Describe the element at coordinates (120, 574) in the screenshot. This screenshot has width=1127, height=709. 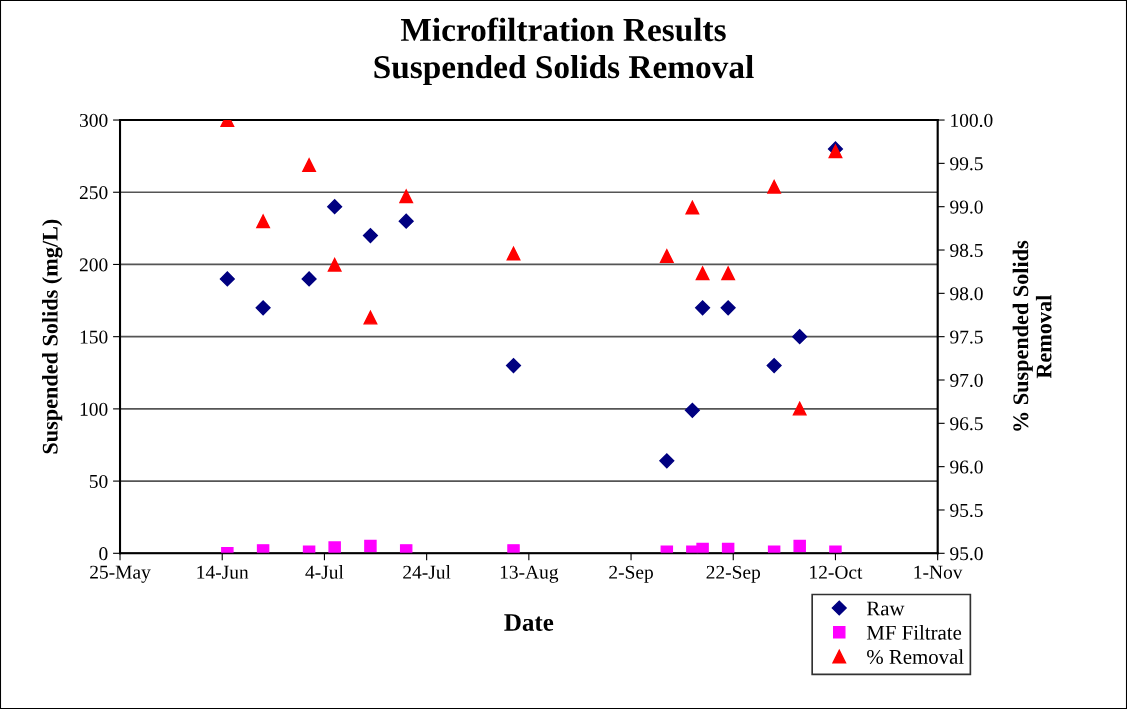
I see `x-tick-label: 25-May` at that location.